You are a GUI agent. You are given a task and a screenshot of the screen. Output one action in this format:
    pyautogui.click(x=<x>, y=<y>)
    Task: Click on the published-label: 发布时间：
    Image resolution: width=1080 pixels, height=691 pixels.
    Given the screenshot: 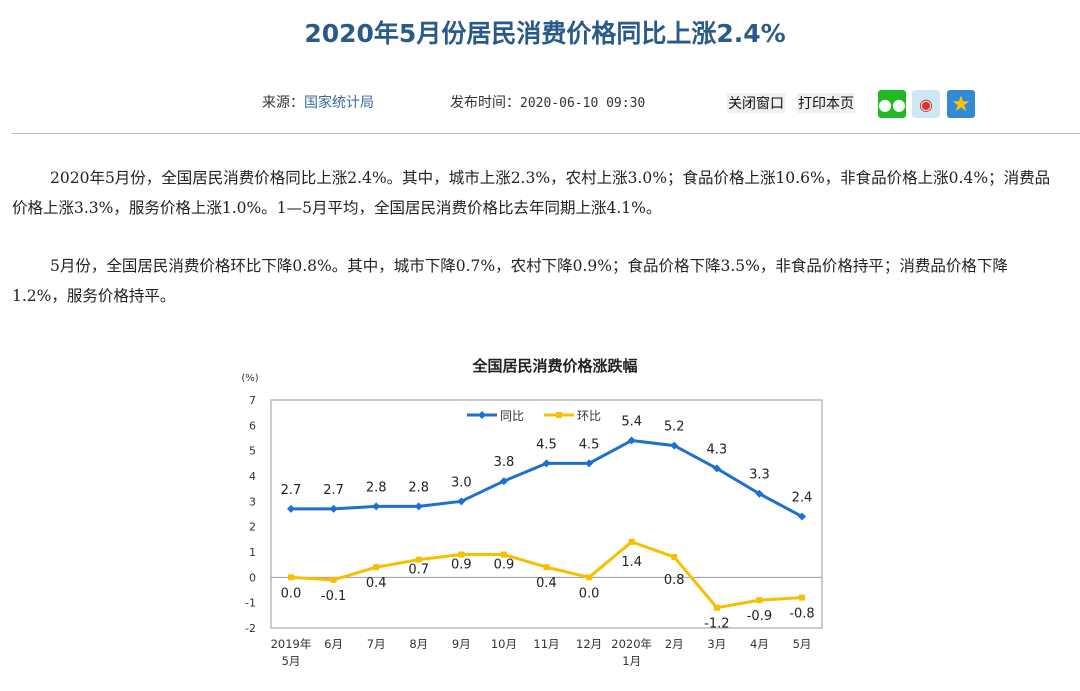 What is the action you would take?
    pyautogui.click(x=485, y=103)
    